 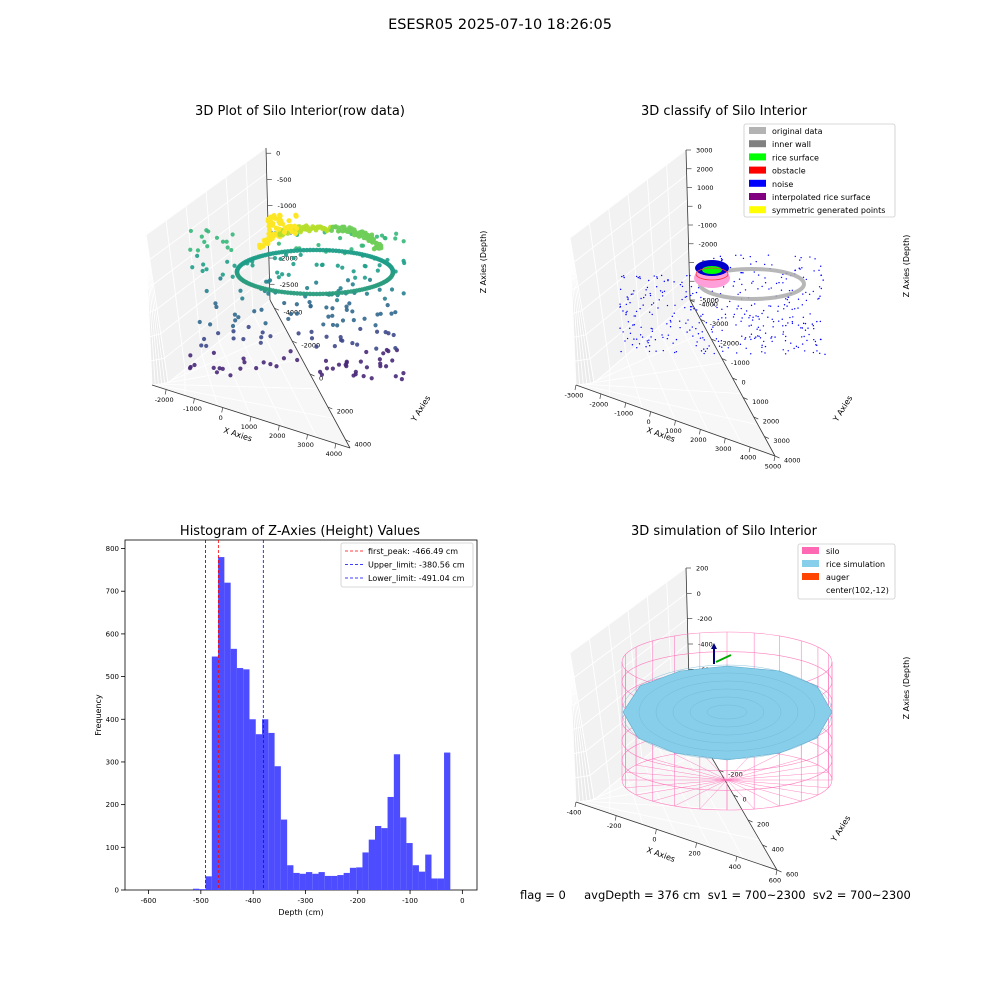 What do you see at coordinates (760, 402) in the screenshot?
I see `panel2-y-tick-label: 1000` at bounding box center [760, 402].